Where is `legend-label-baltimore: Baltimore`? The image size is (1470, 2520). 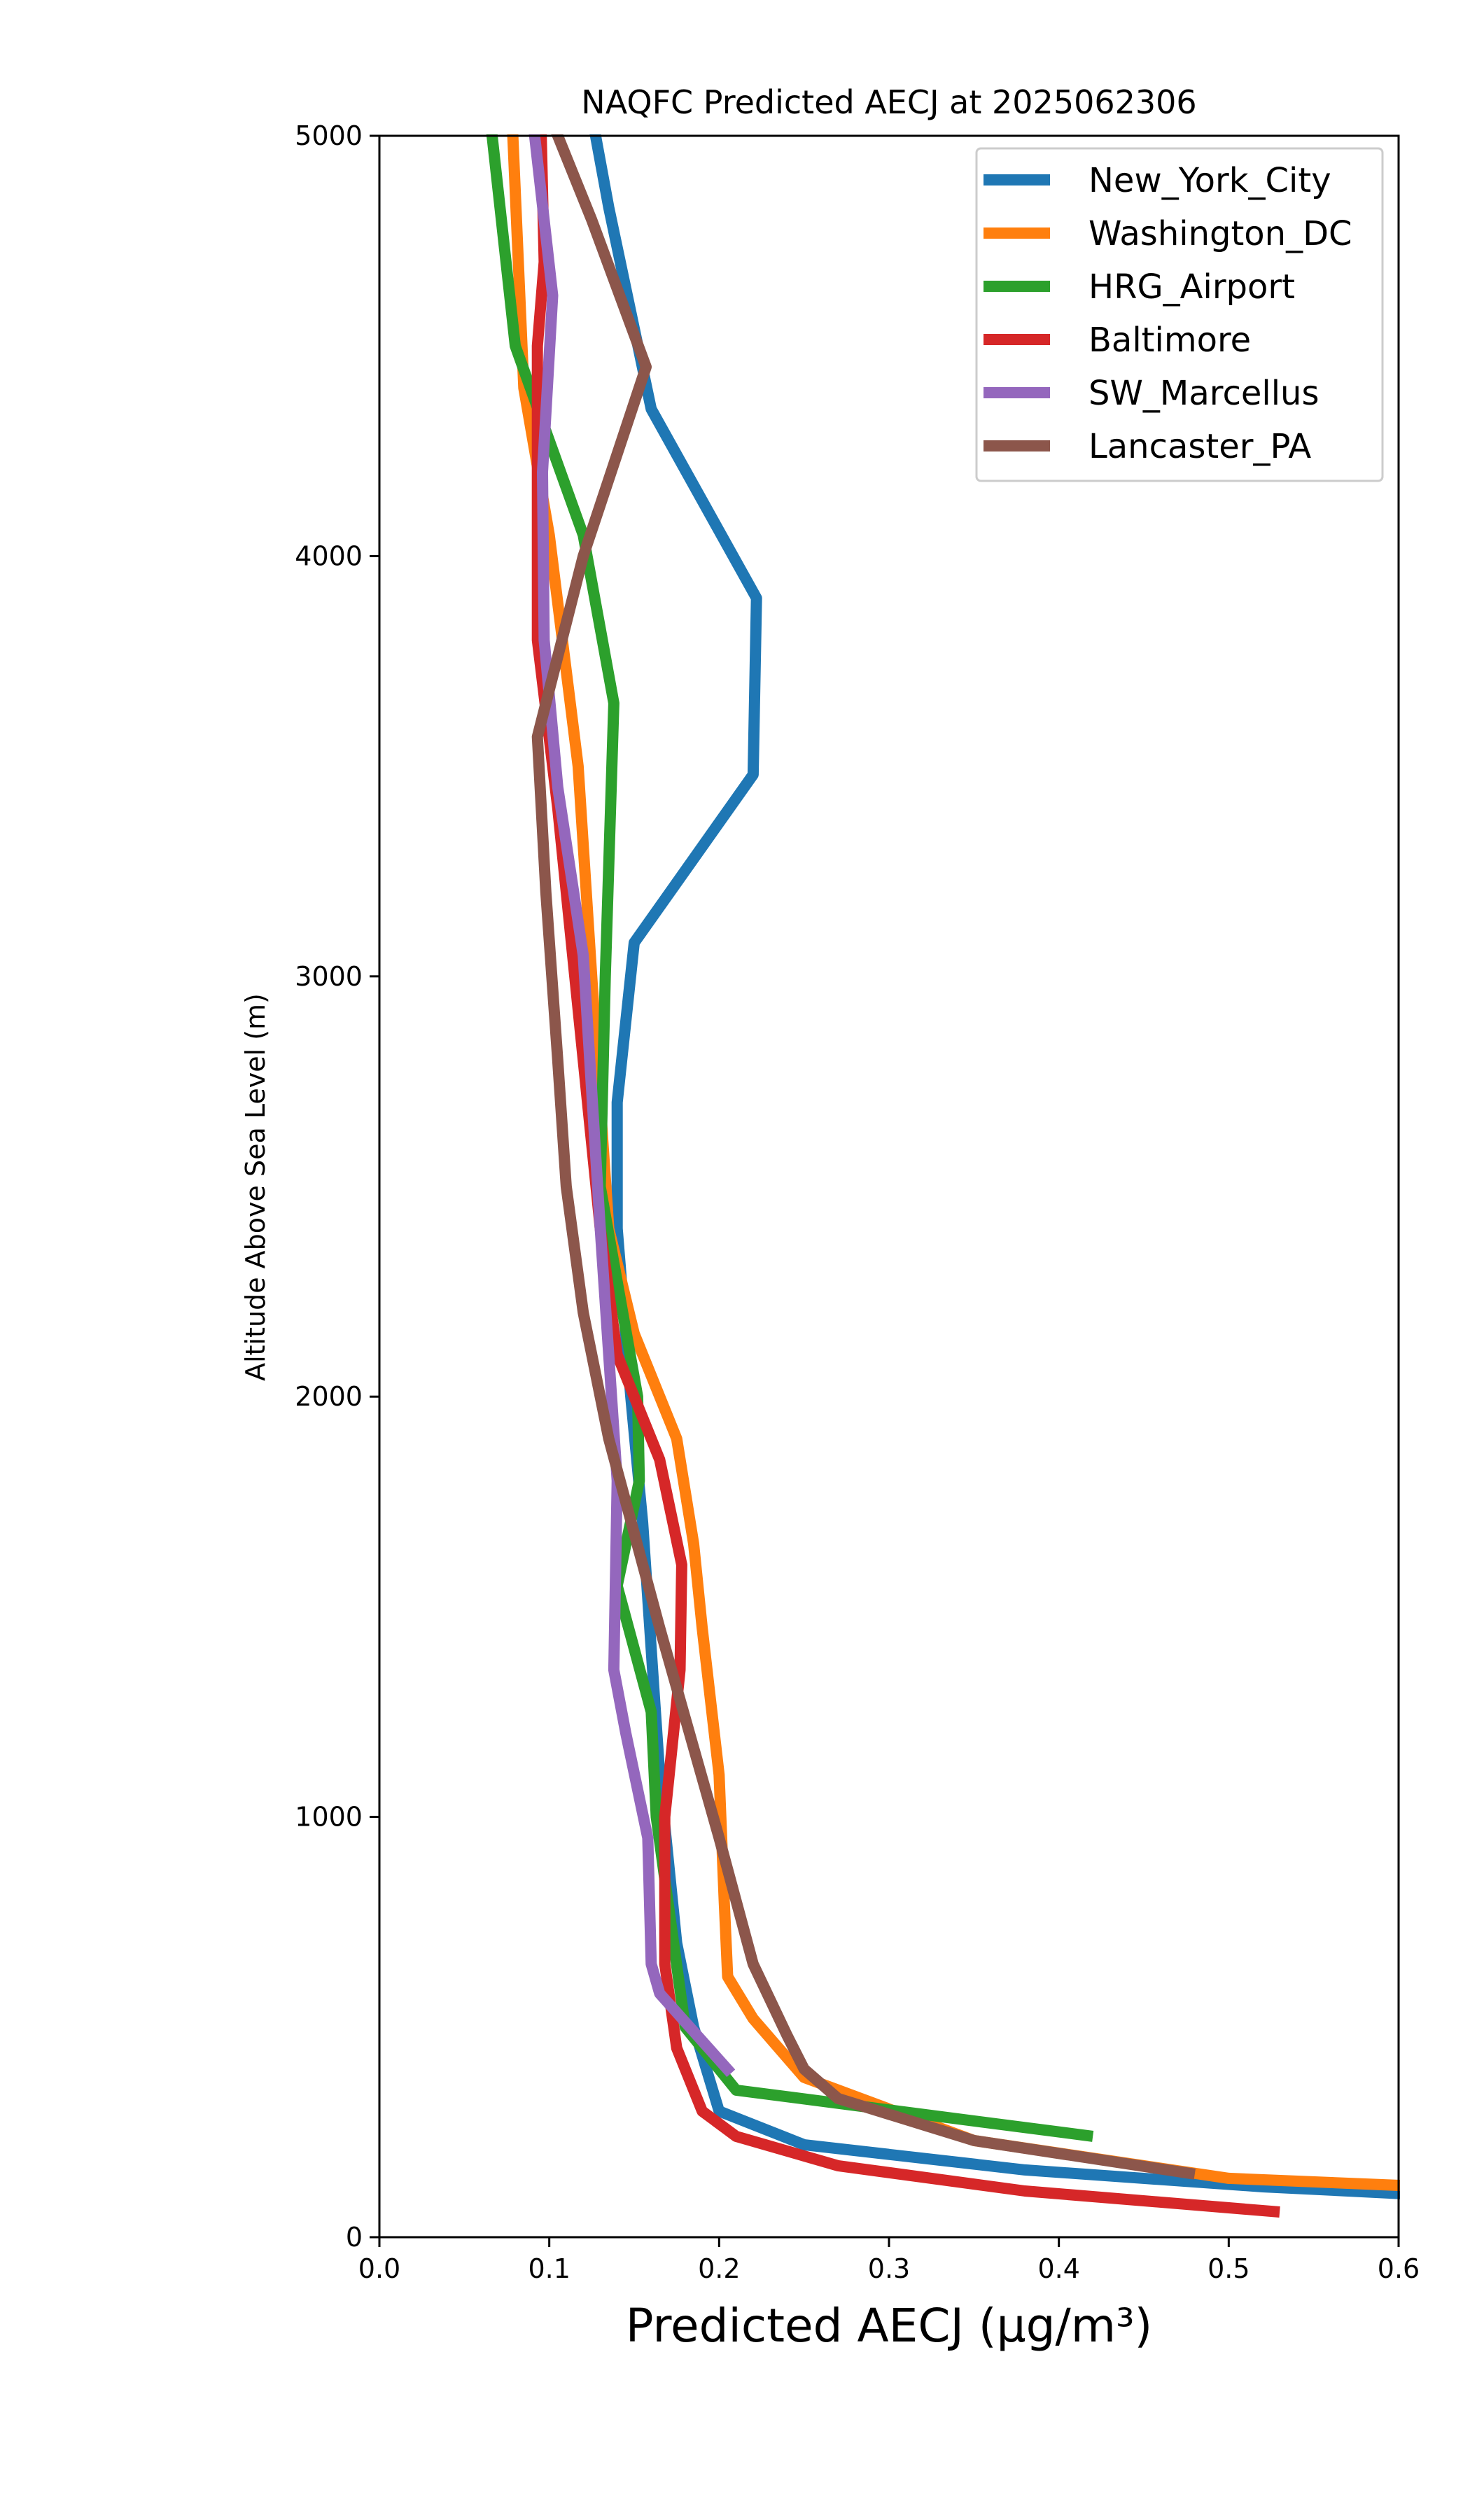 legend-label-baltimore: Baltimore is located at coordinates (1169, 340).